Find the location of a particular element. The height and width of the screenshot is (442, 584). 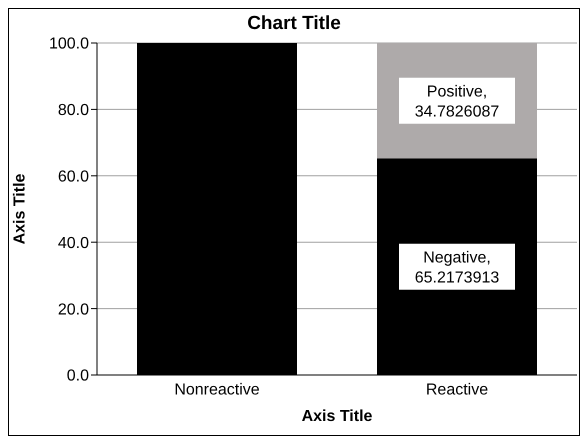

x-tick-label: Reactive is located at coordinates (457, 389).